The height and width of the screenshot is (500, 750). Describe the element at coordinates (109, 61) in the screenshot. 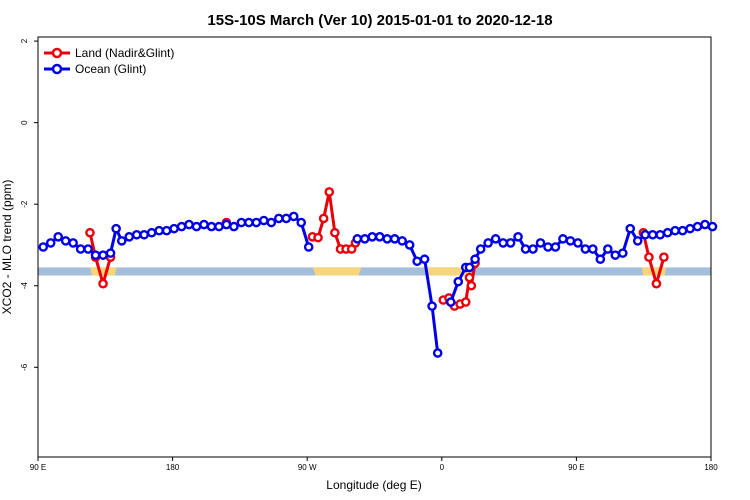

I see `legend: Land (Nadir&Glint) Ocean (Glint)` at that location.